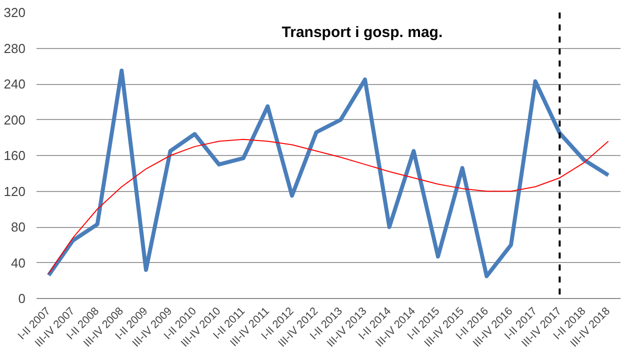  I want to click on y-tick-label: 200, so click(15, 120).